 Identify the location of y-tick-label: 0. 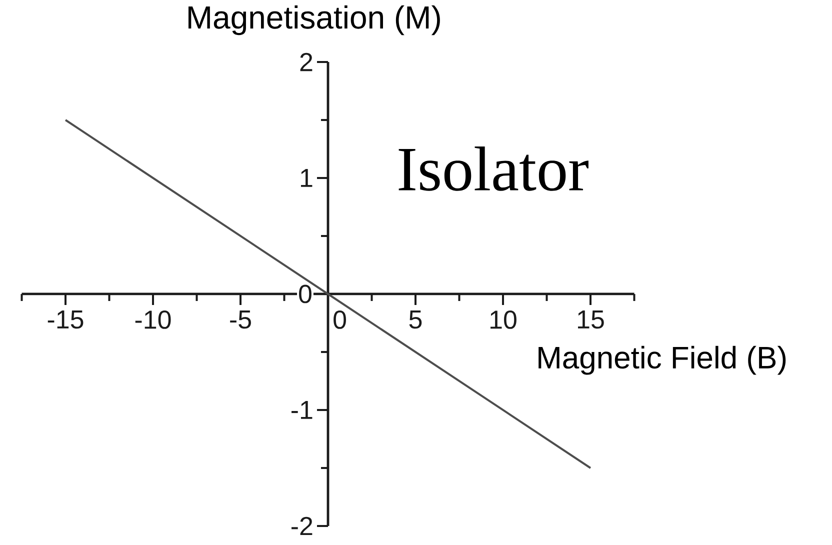
(305, 294).